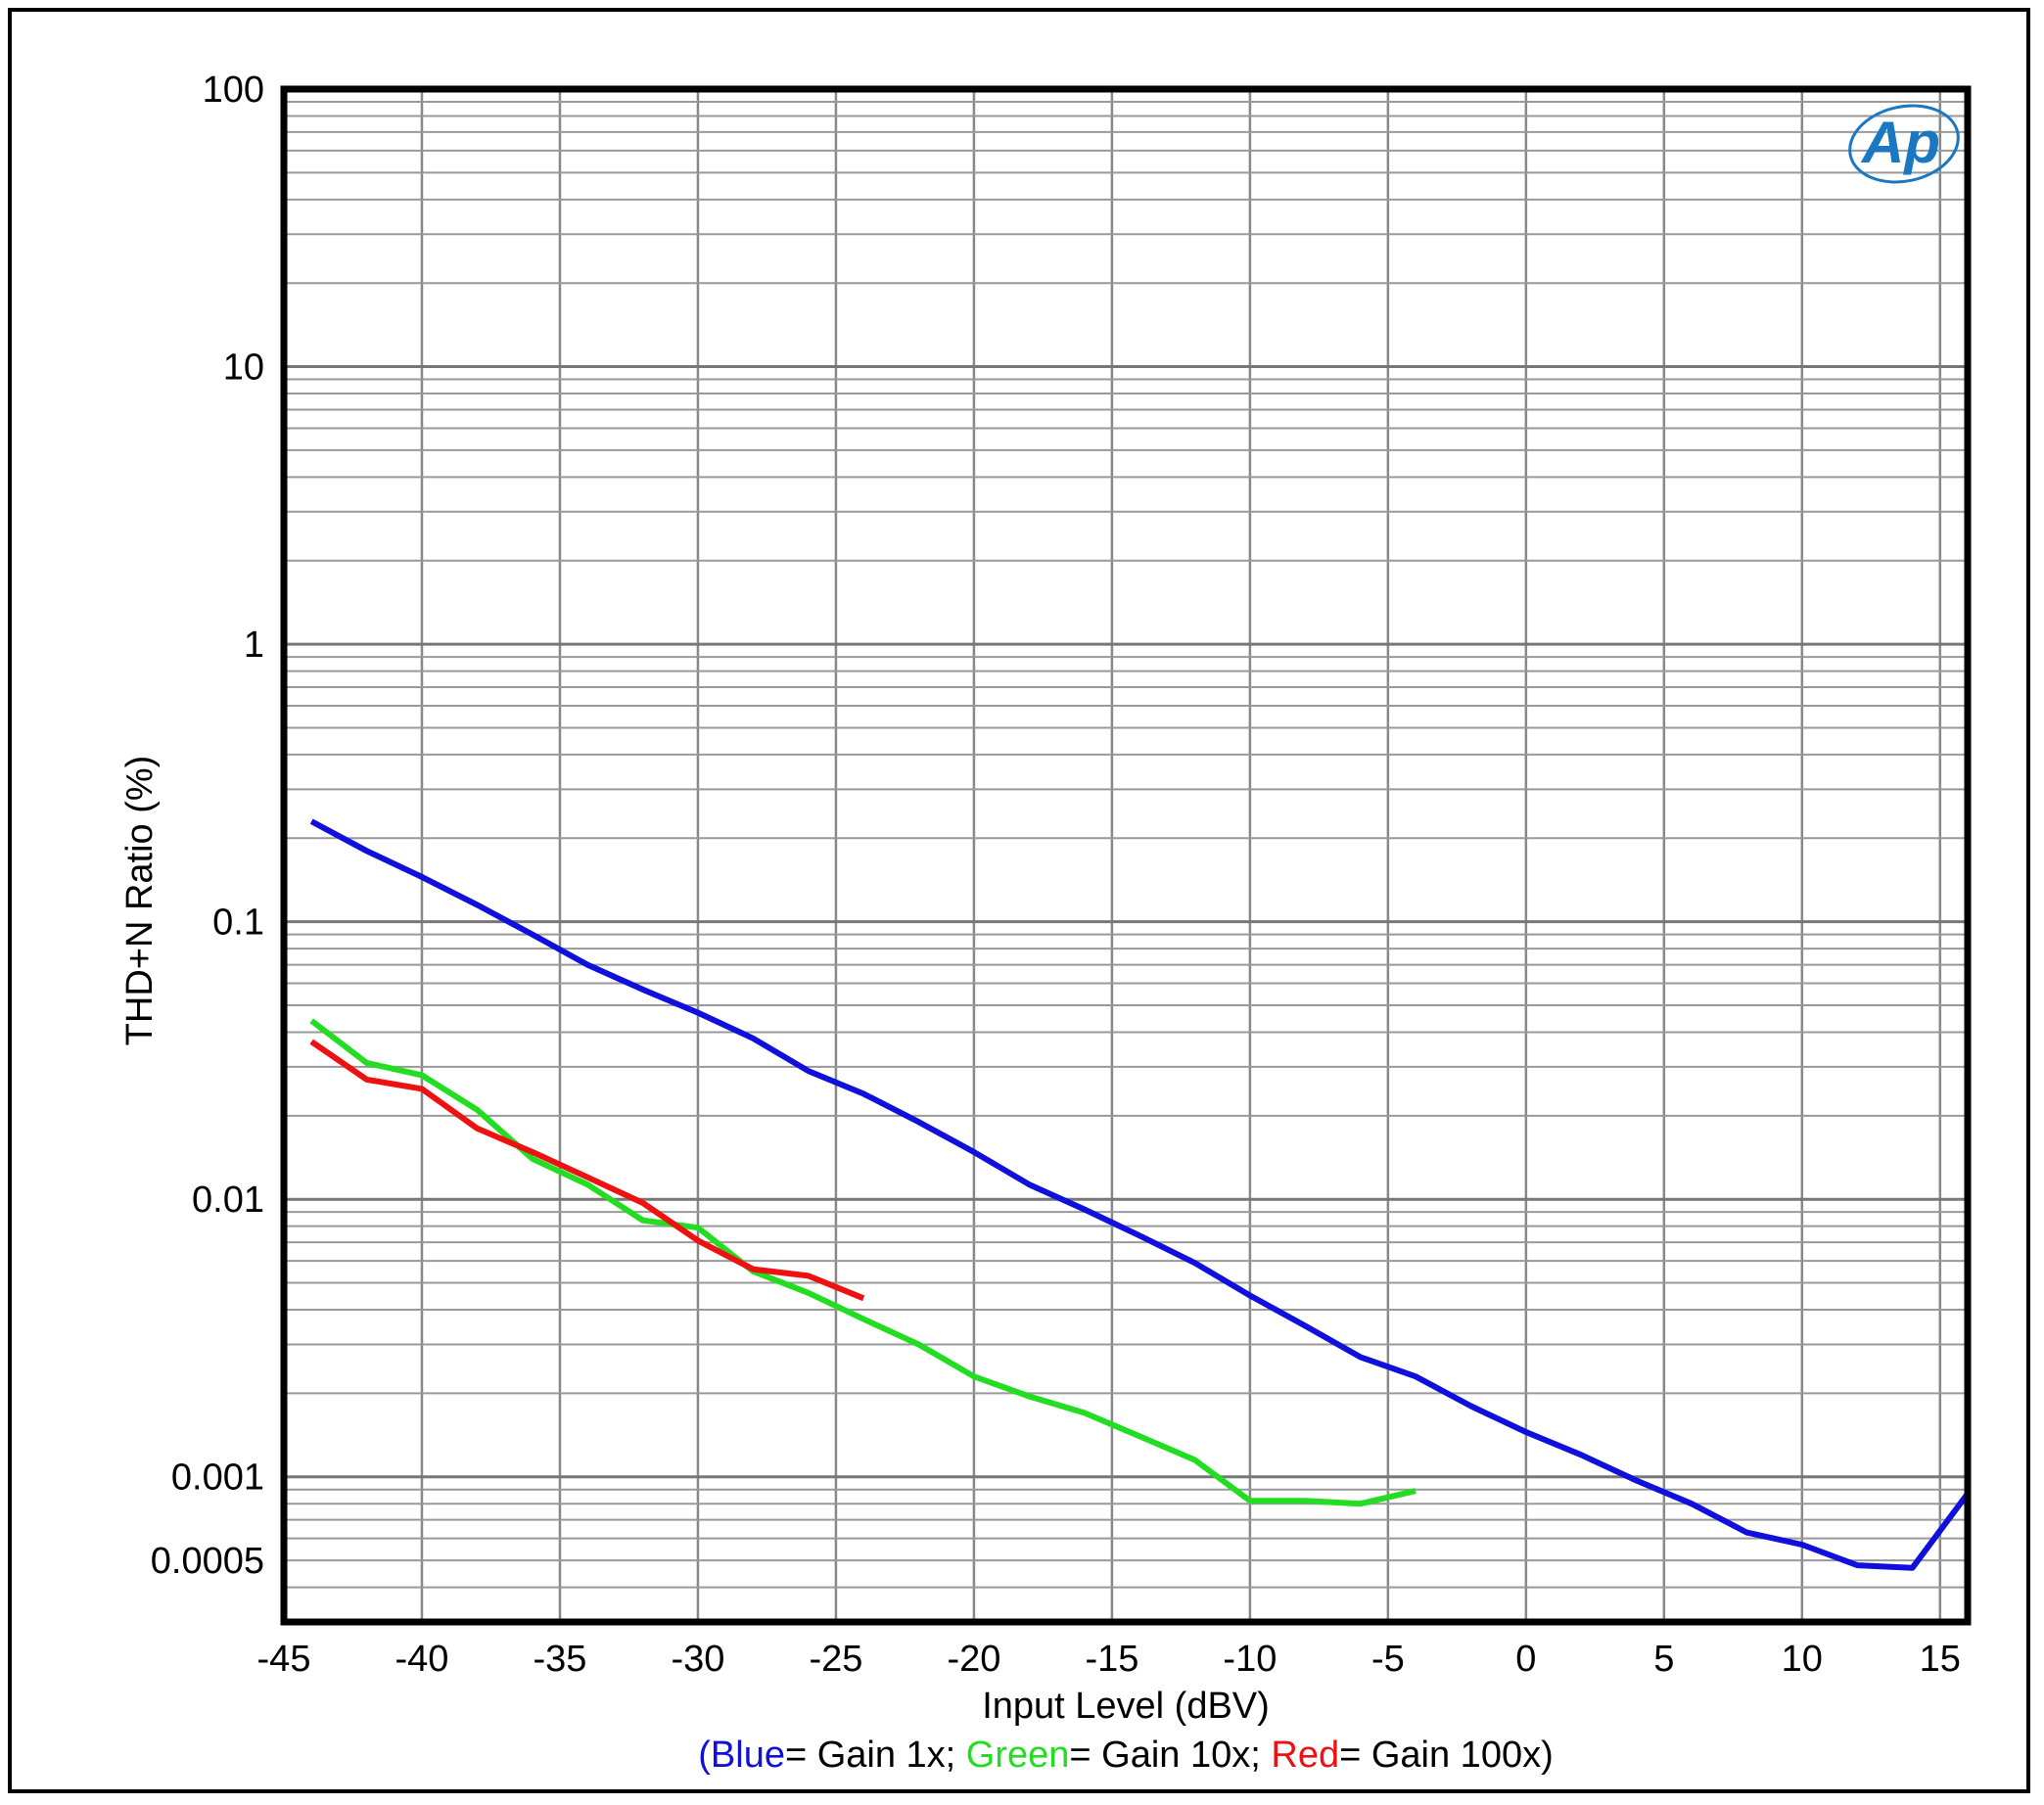 This screenshot has width=2044, height=1805. Describe the element at coordinates (207, 825) in the screenshot. I see `y-tick-labels: 100 10 1 0.1 0.01 0.001 0.0005` at that location.